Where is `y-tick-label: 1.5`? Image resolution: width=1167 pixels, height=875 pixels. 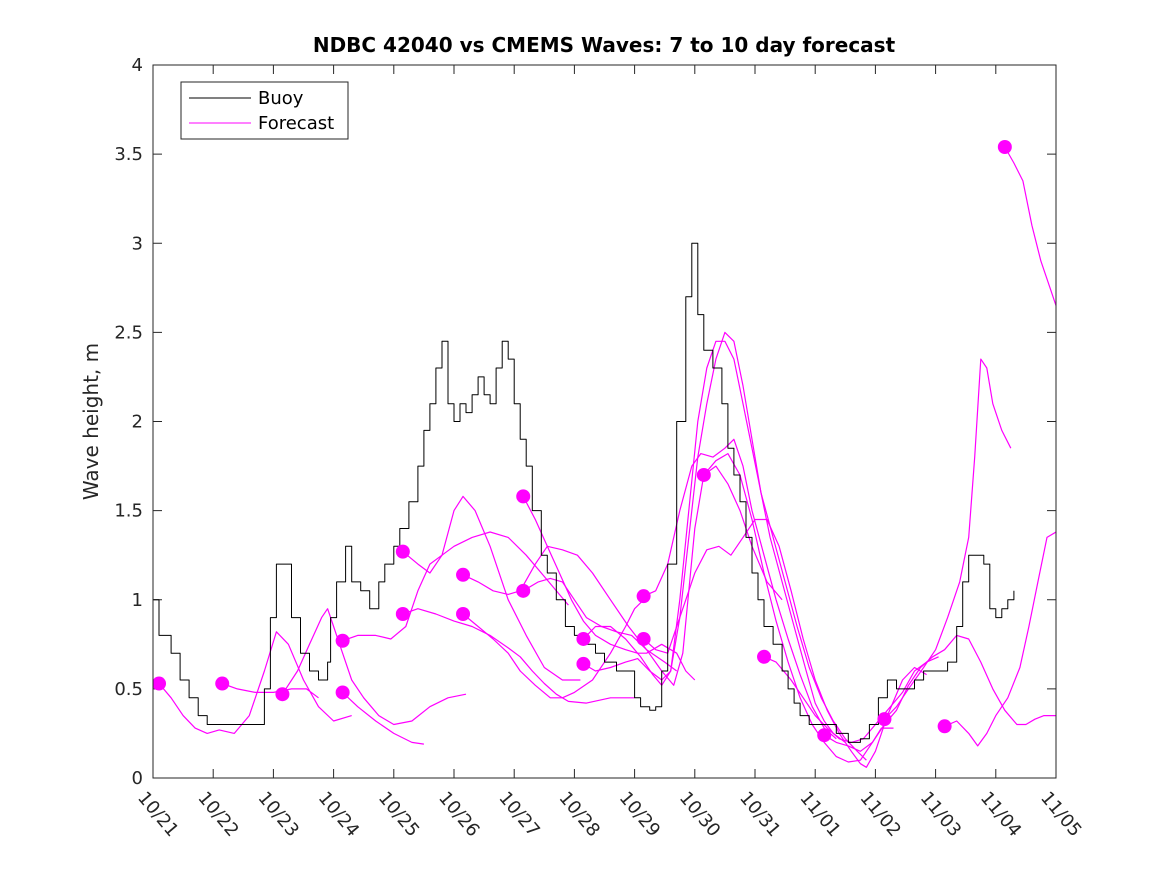 y-tick-label: 1.5 is located at coordinates (128, 511).